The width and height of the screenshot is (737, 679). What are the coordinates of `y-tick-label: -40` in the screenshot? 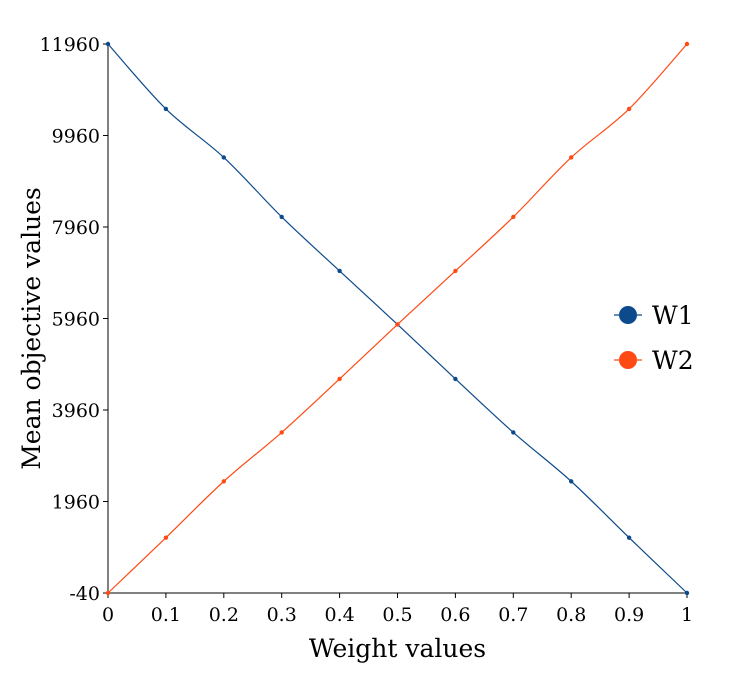 It's located at (84, 594).